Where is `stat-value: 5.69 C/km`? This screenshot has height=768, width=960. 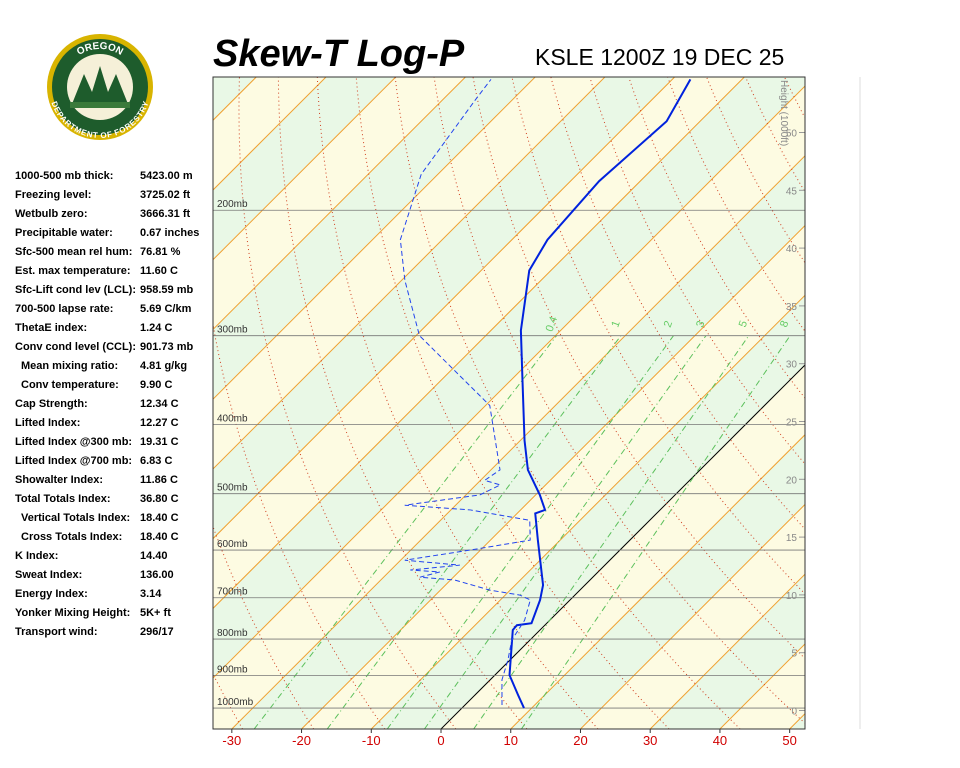 stat-value: 5.69 C/km is located at coordinates (166, 309).